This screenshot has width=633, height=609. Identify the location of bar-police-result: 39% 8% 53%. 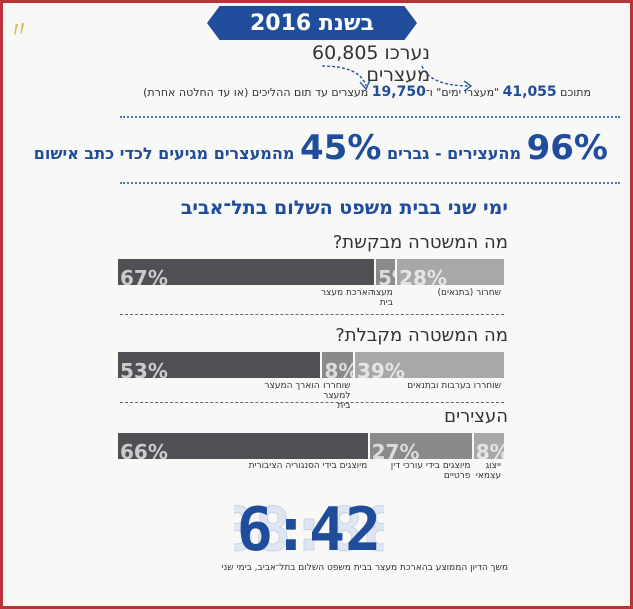
(310, 365).